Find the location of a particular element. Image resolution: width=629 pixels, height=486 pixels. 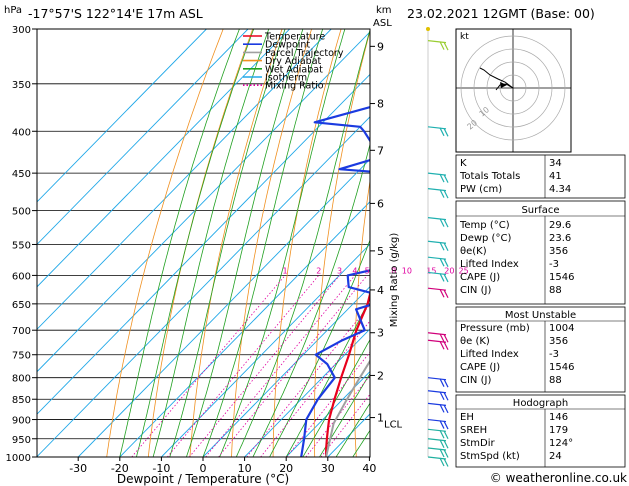

parcel-trajectory is located at coordinates (347, 408).